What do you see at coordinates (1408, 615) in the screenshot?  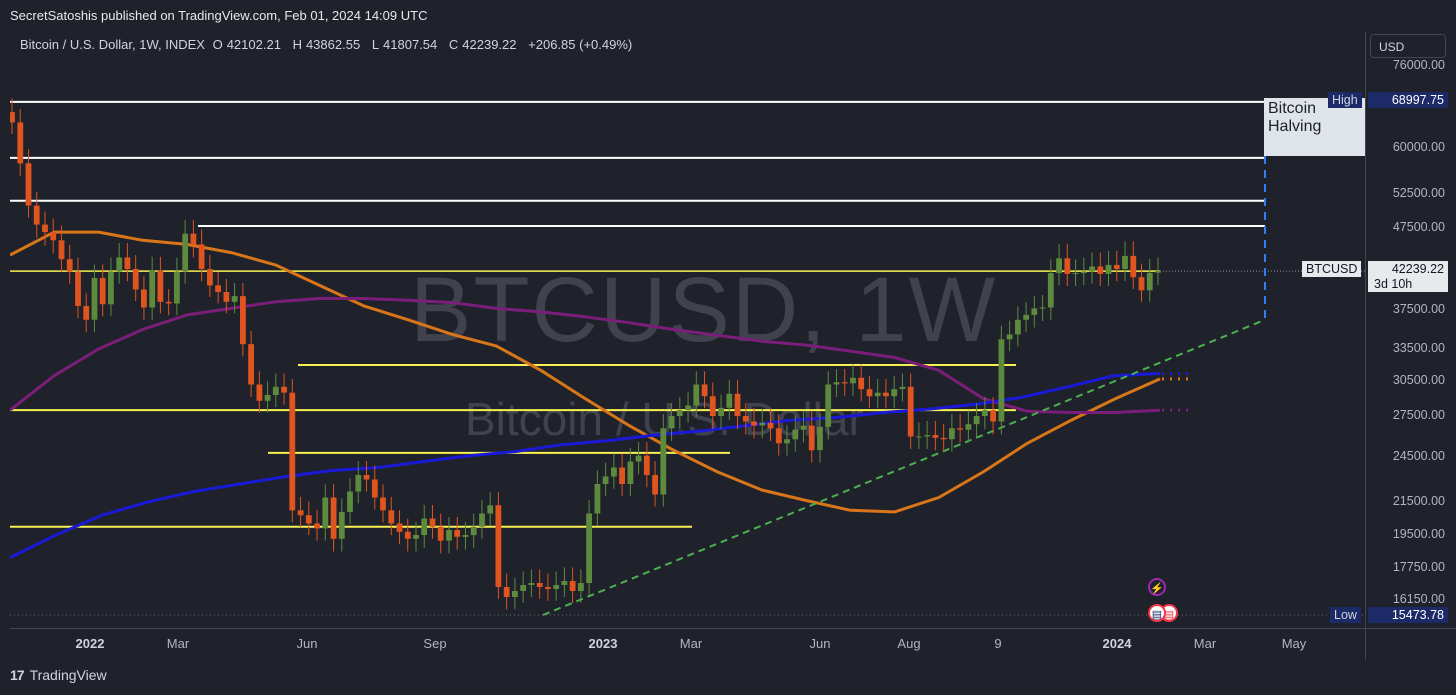 I see `low-value-tag: 15473.78` at bounding box center [1408, 615].